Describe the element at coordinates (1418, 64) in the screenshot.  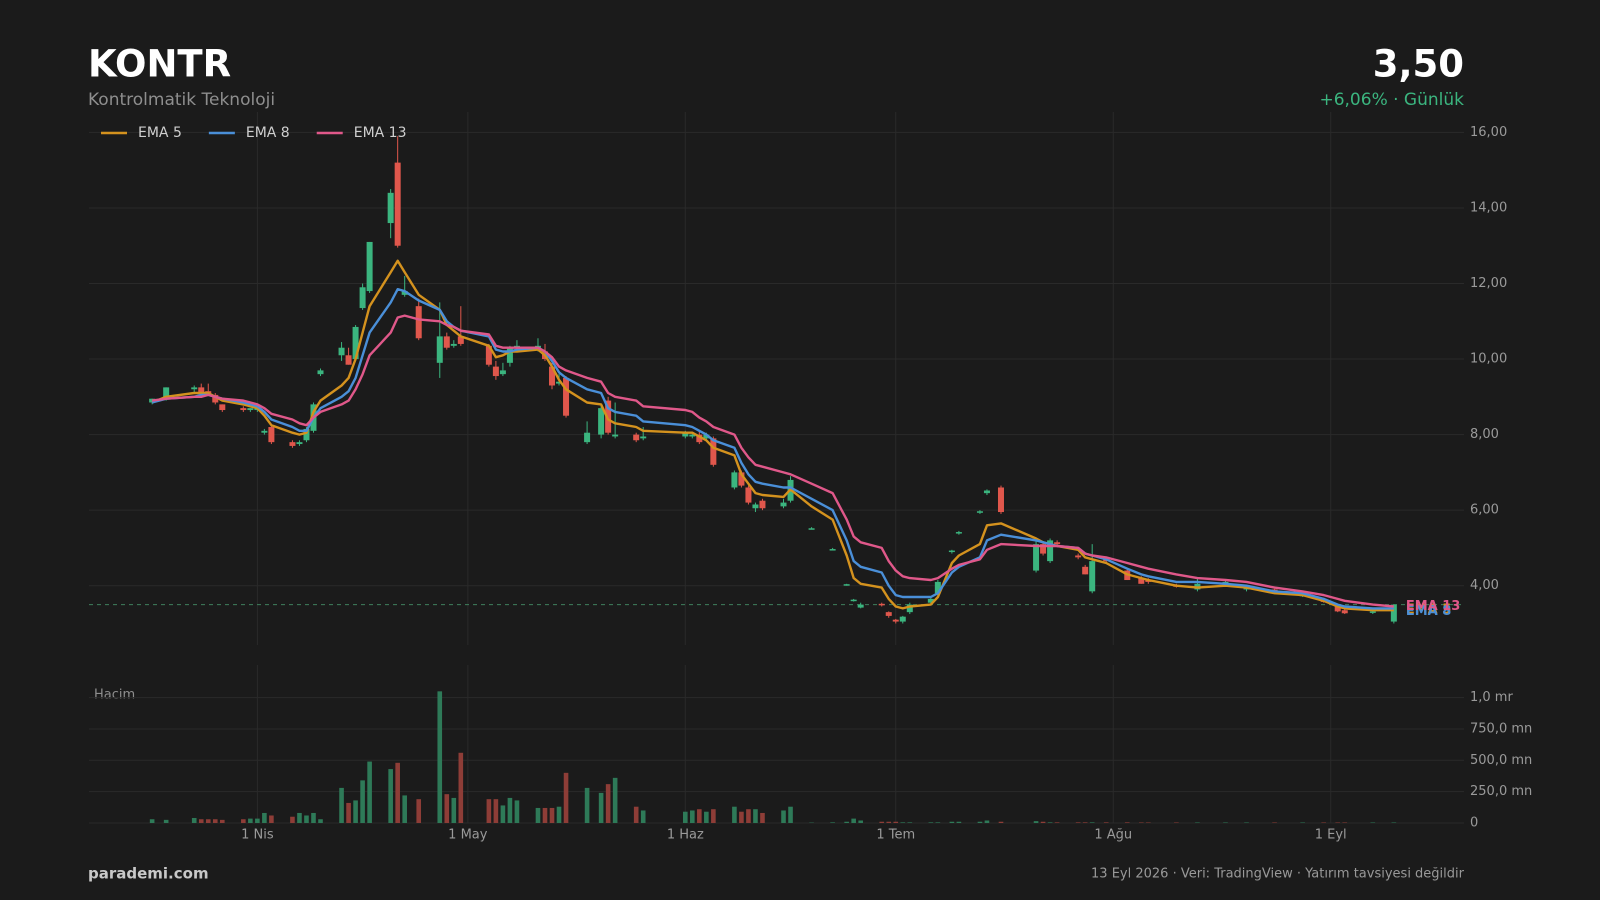
I see `last-price: 3,50` at that location.